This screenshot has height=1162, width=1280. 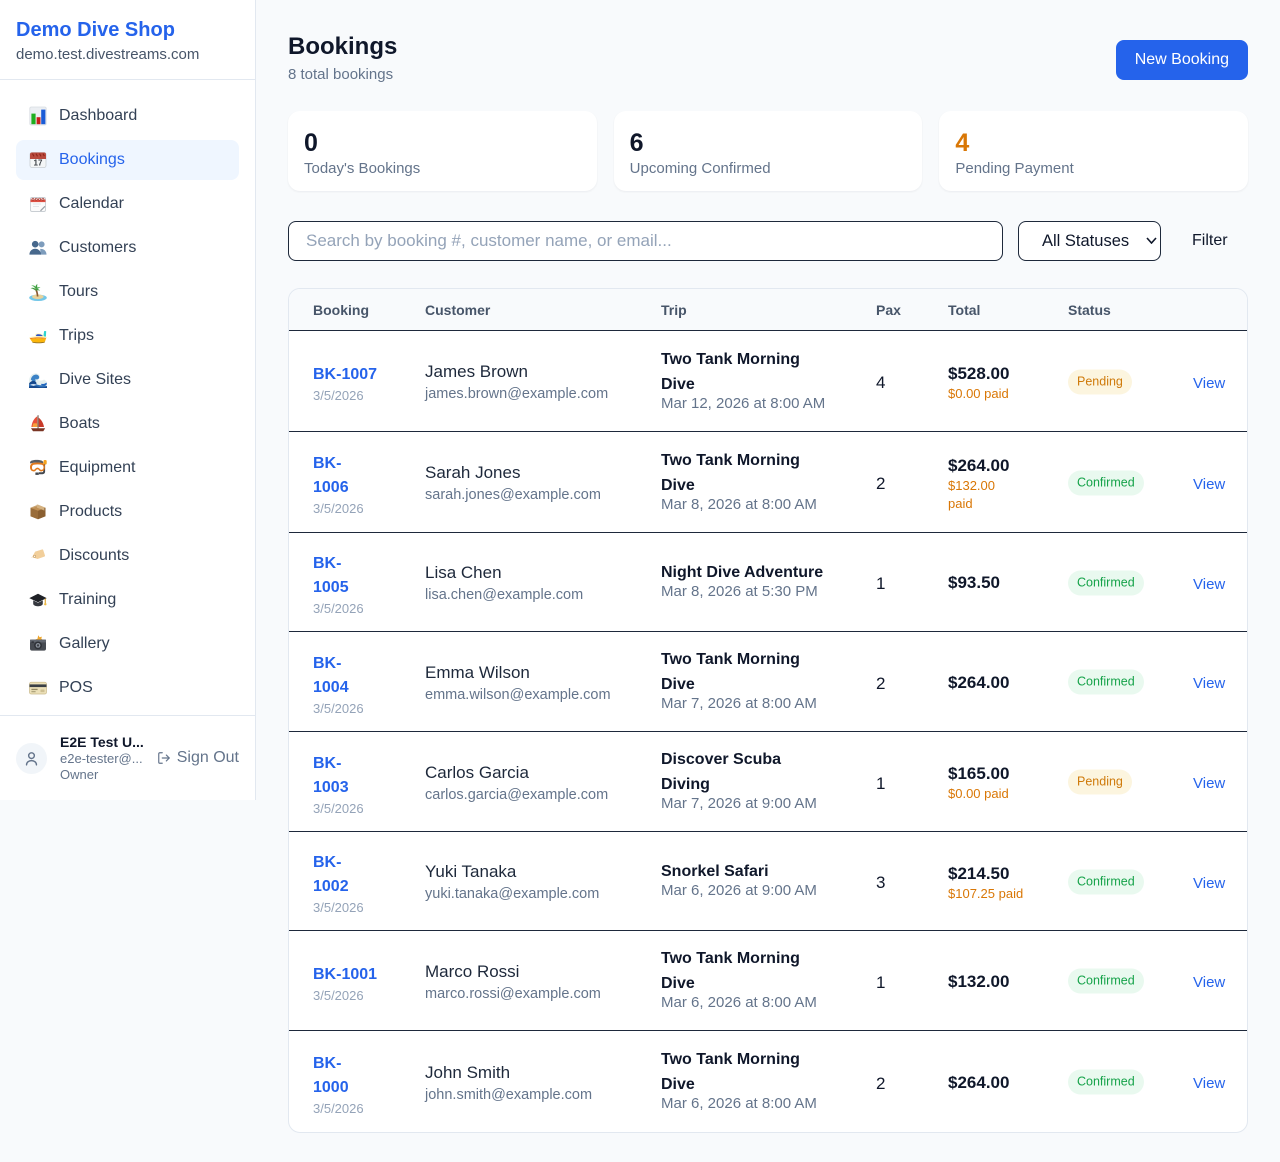 I want to click on svg-text: 17, so click(x=38, y=163).